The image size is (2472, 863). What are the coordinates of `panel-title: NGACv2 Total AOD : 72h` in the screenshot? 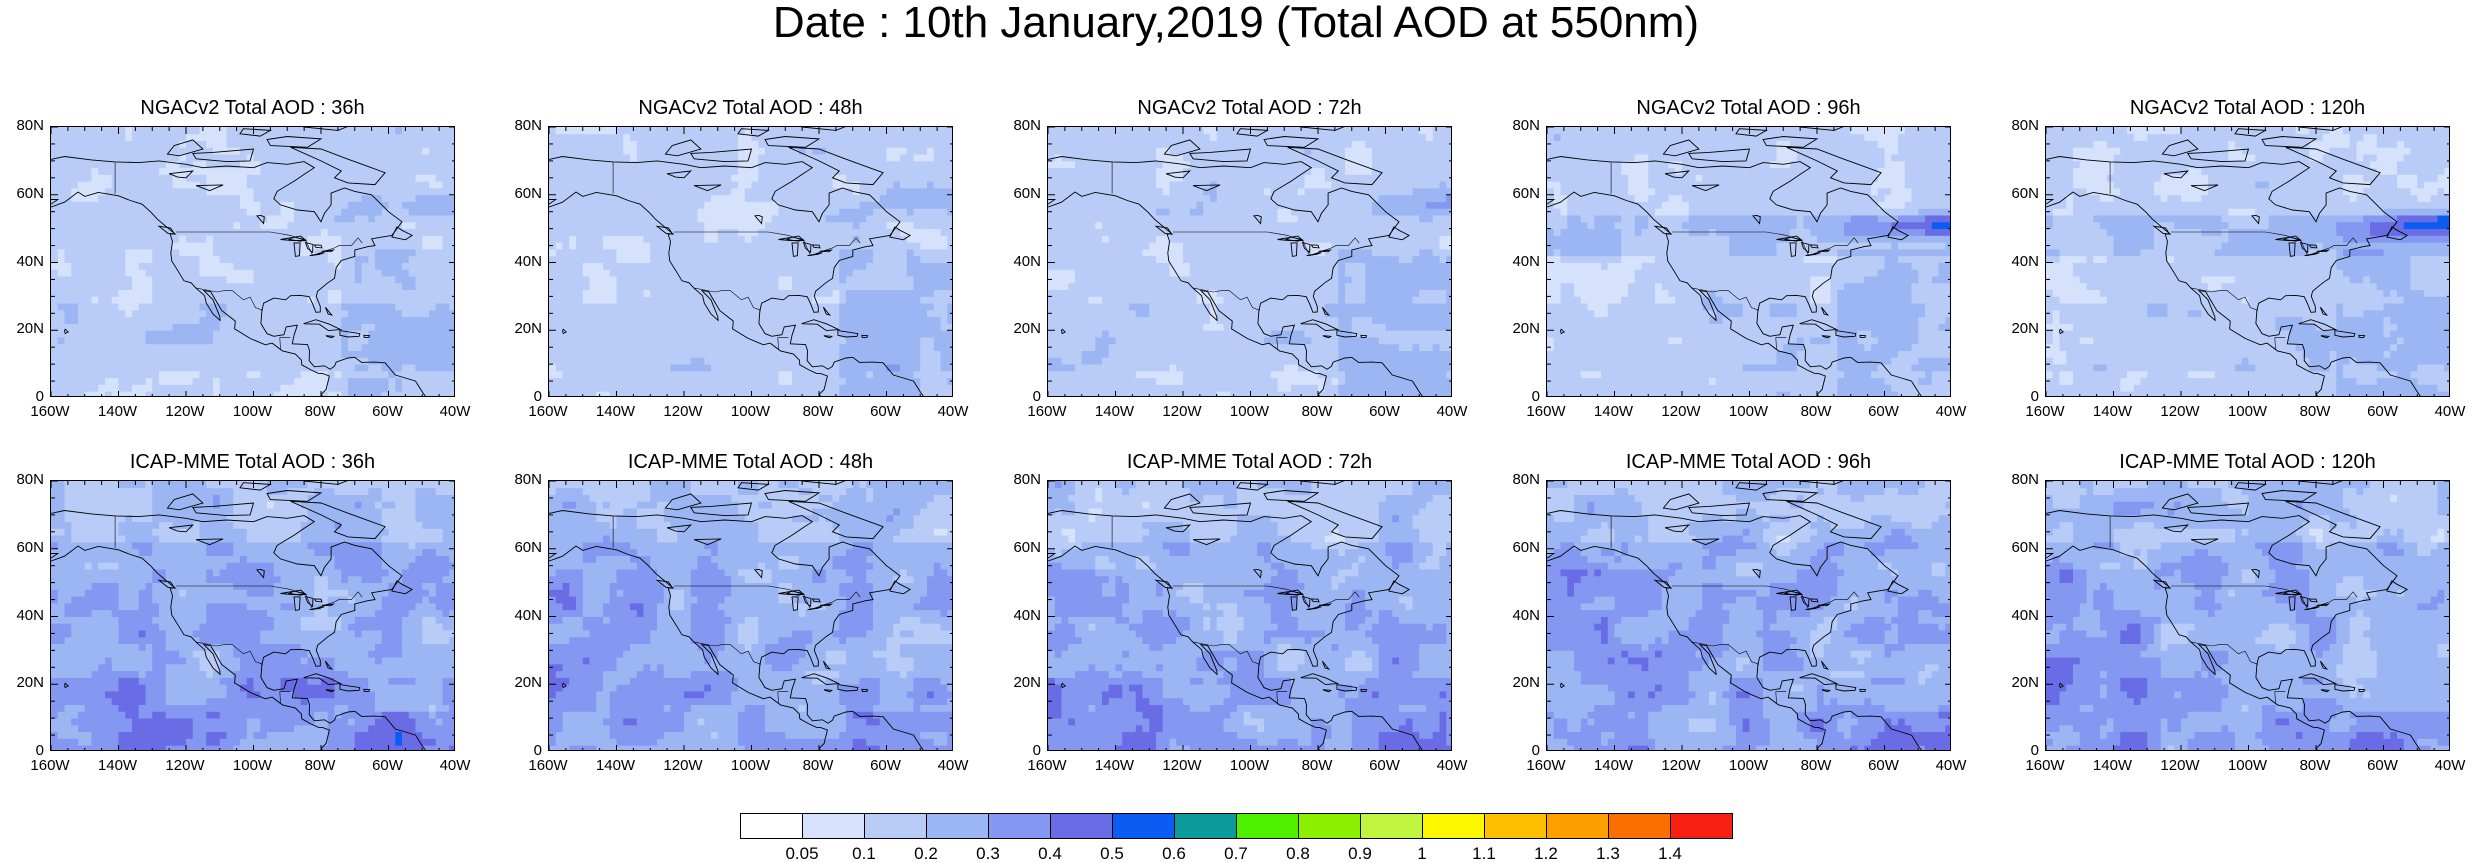 It's located at (1250, 108).